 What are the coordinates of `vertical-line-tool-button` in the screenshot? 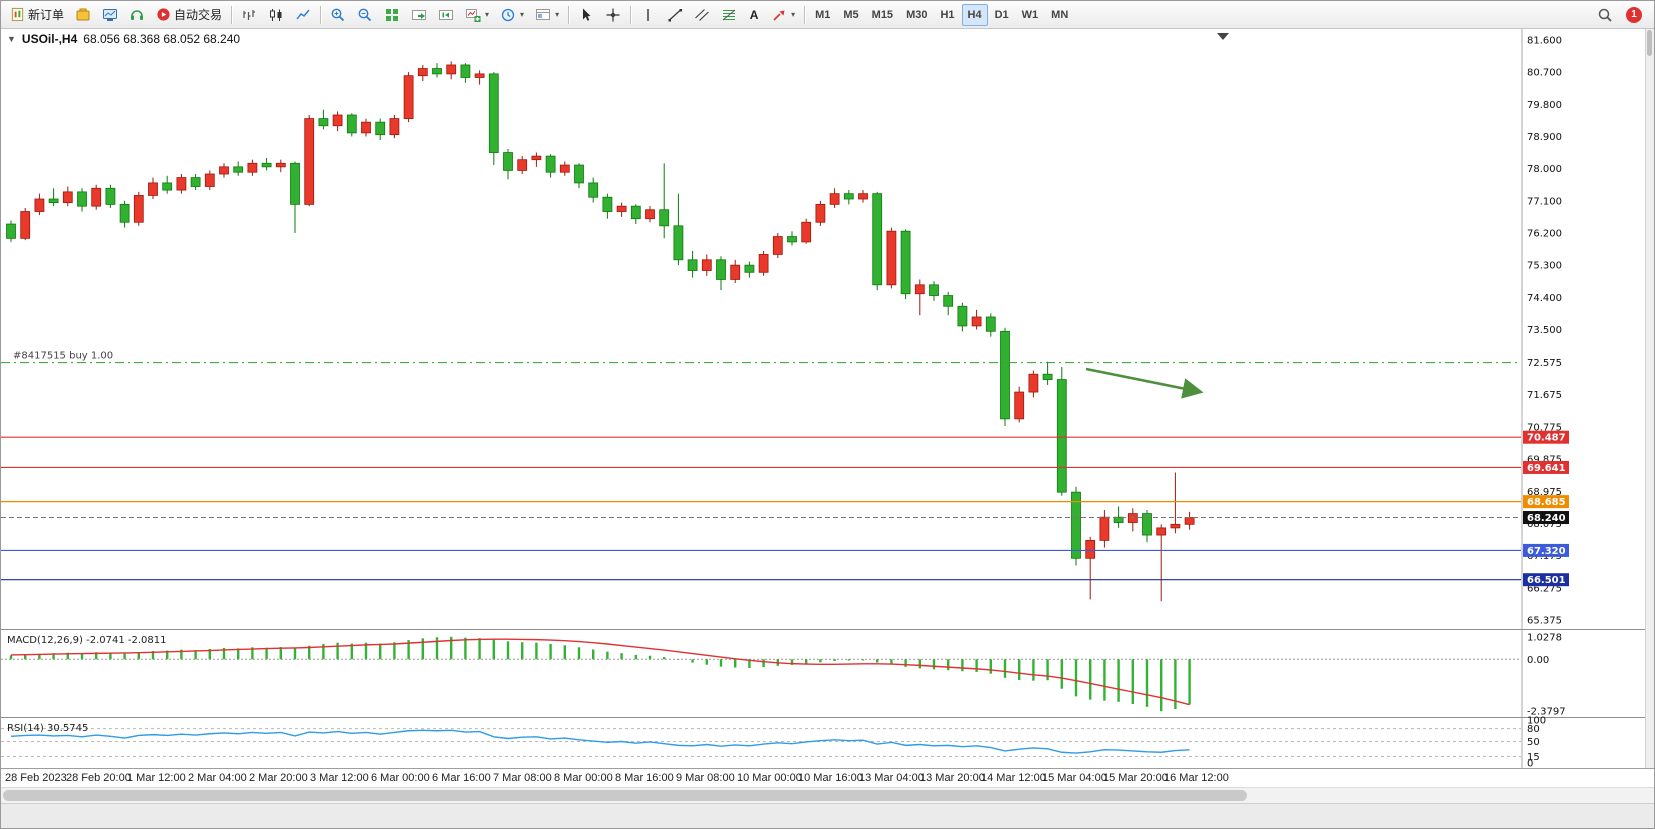 It's located at (648, 15).